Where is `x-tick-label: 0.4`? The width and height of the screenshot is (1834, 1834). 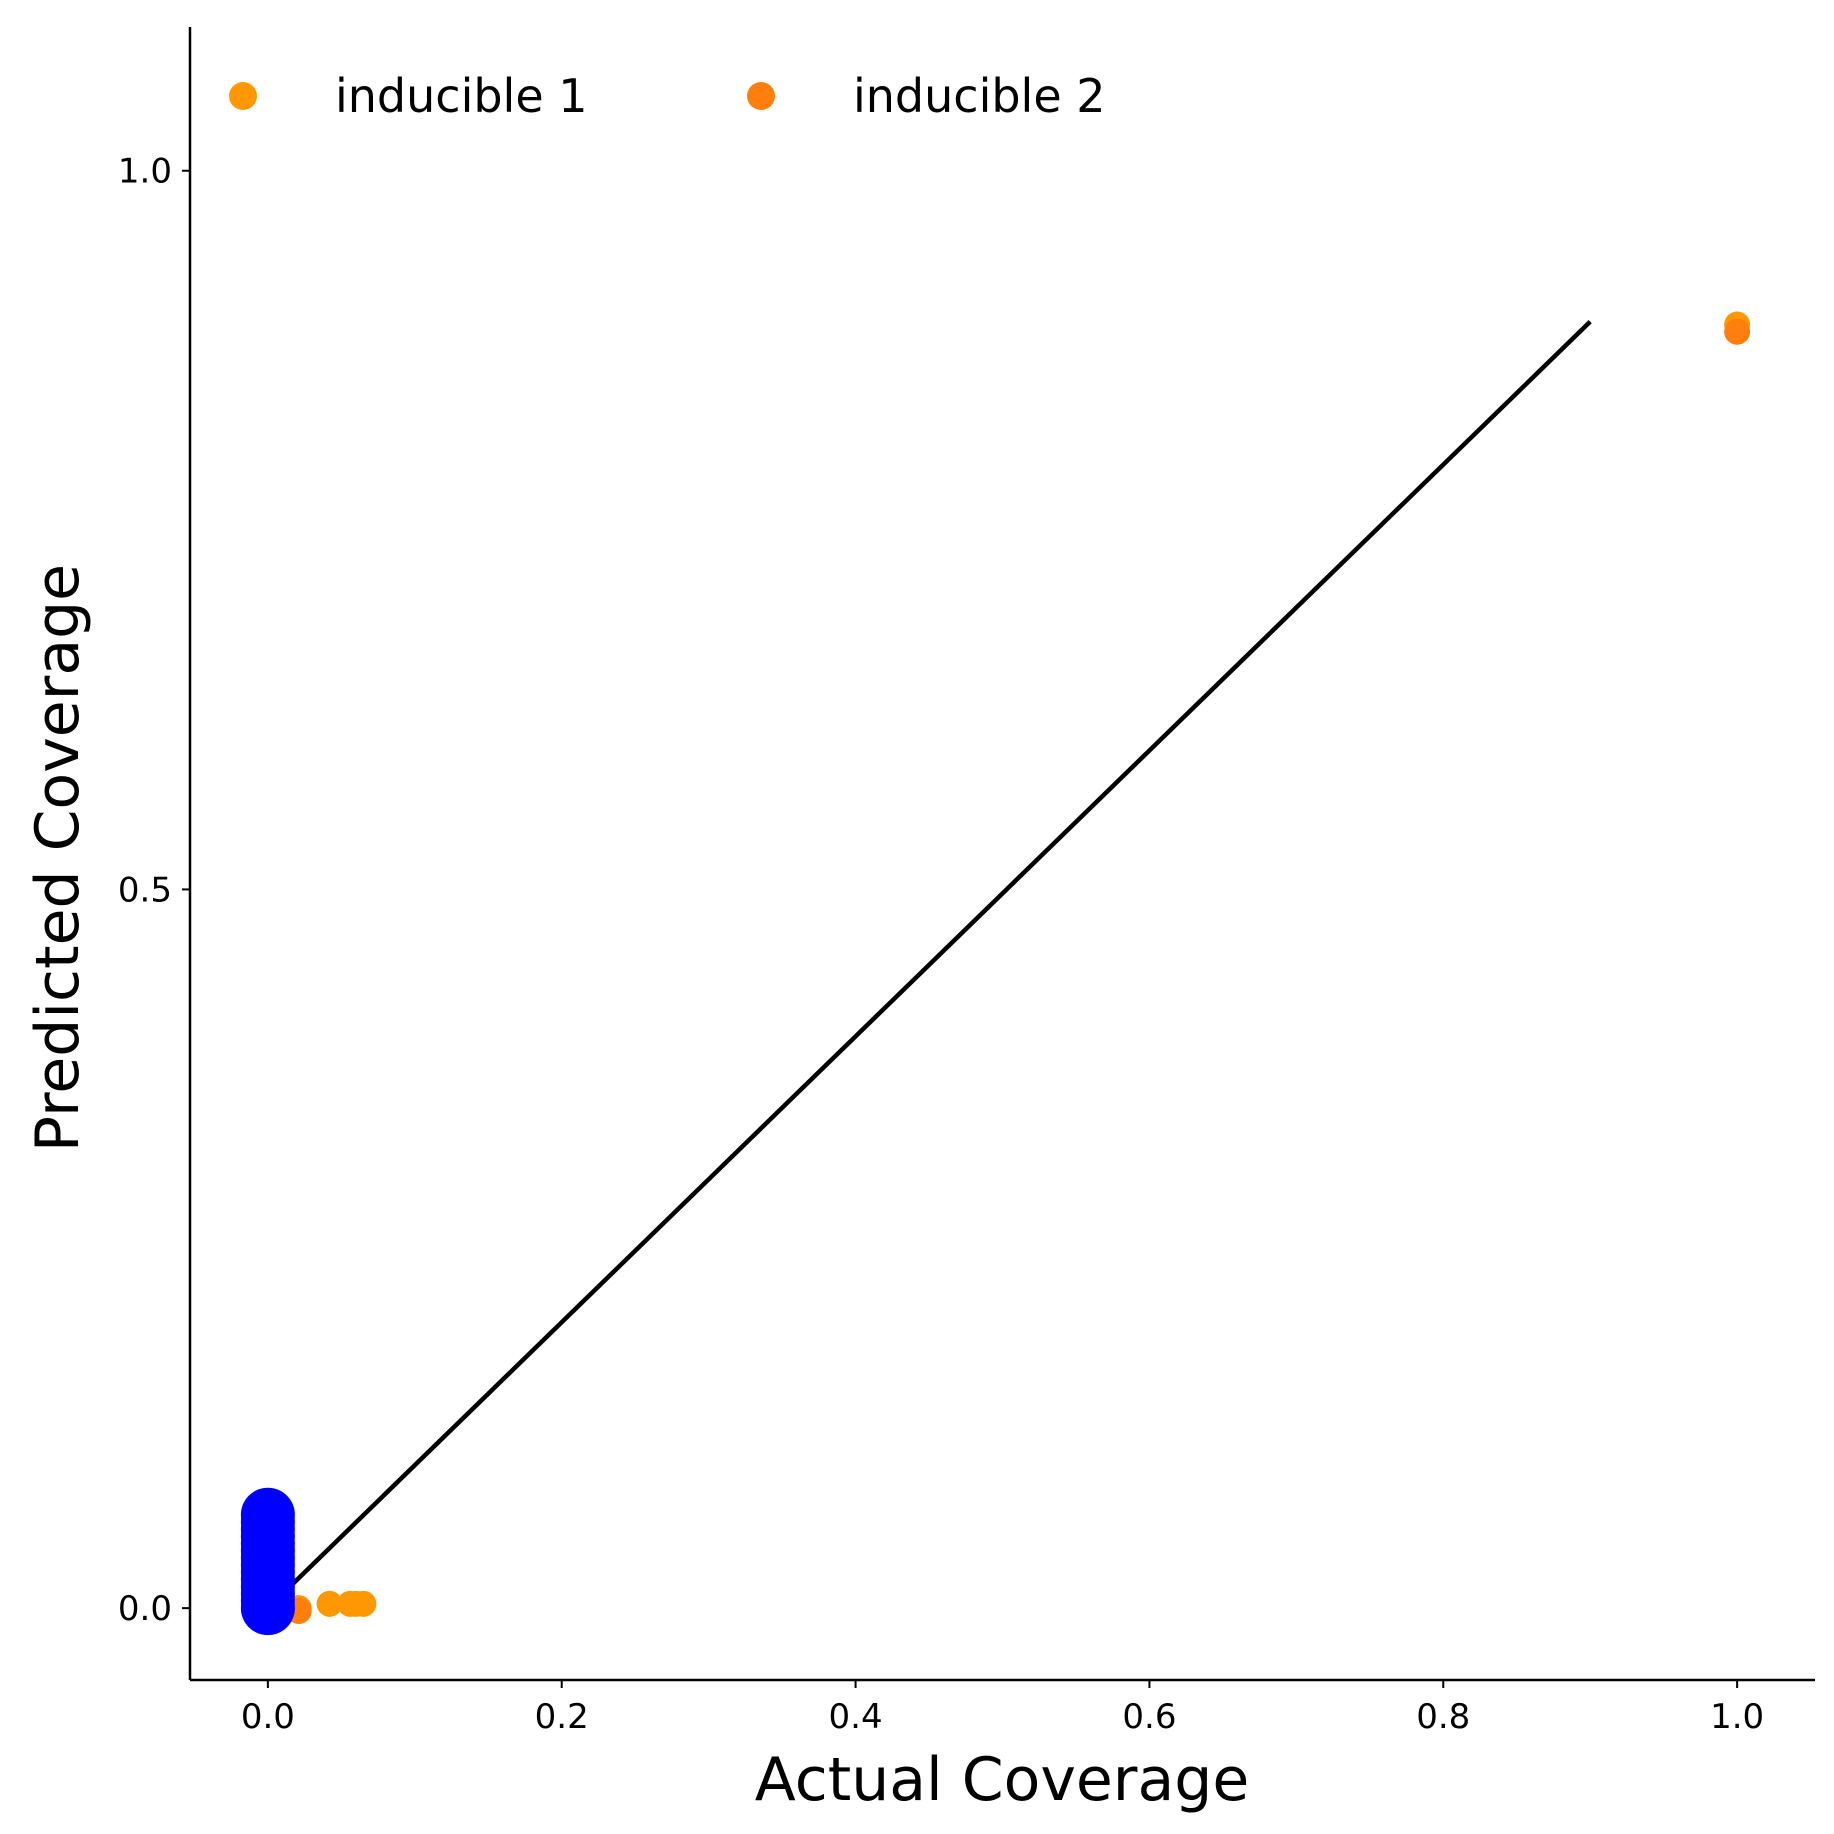 x-tick-label: 0.4 is located at coordinates (856, 1717).